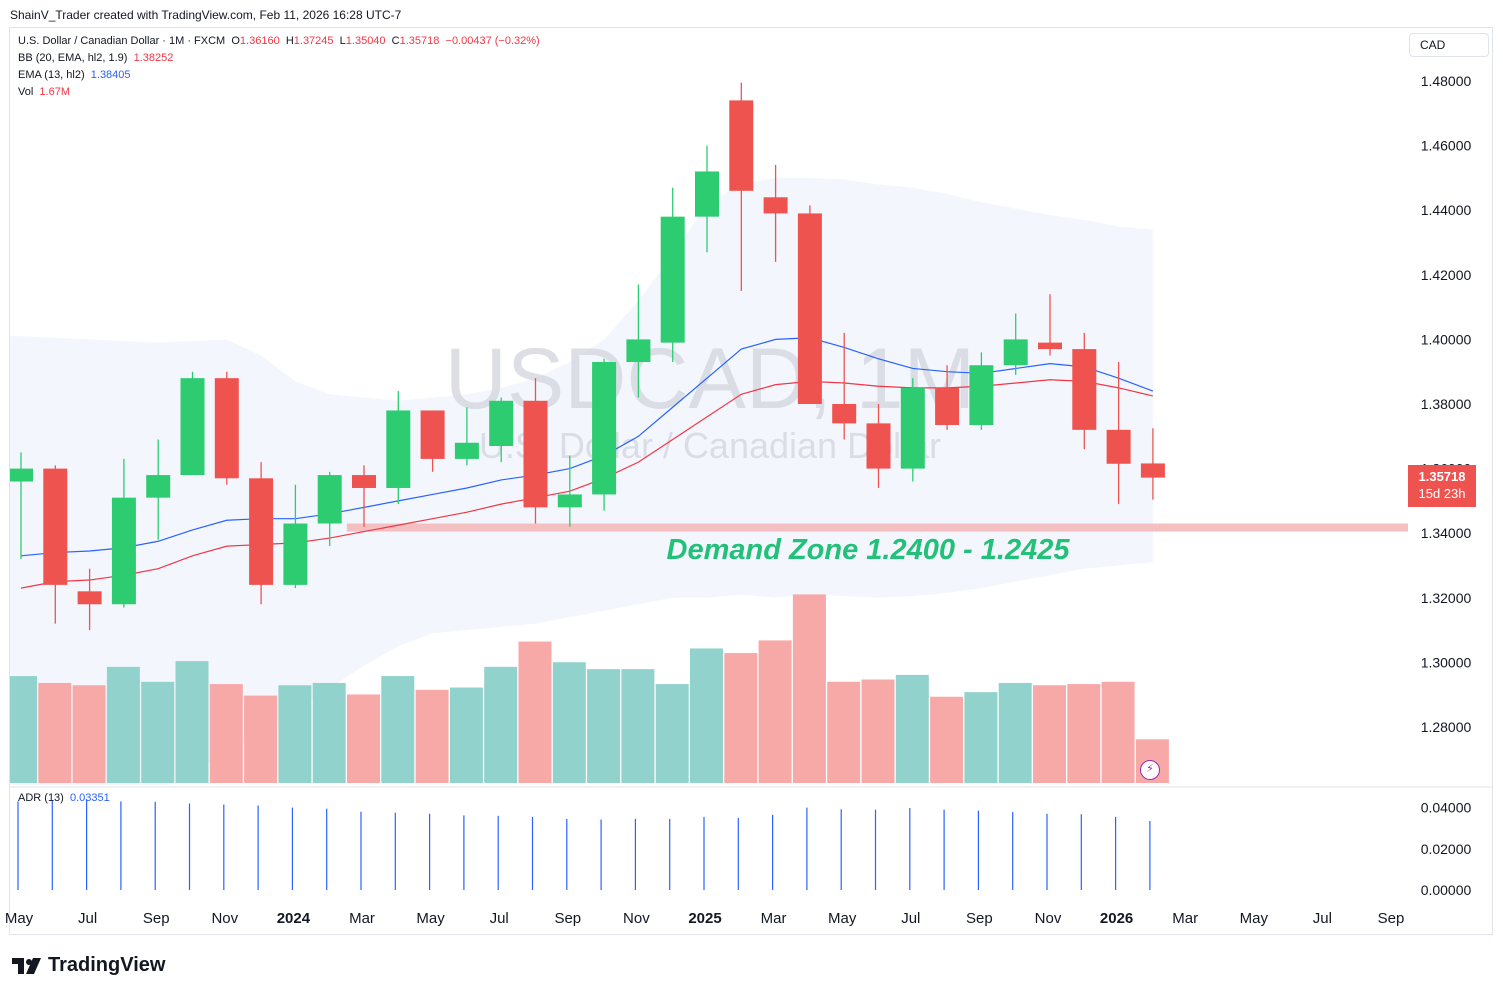 This screenshot has height=996, width=1503. What do you see at coordinates (26, 965) in the screenshot?
I see `tv-logo-icon` at bounding box center [26, 965].